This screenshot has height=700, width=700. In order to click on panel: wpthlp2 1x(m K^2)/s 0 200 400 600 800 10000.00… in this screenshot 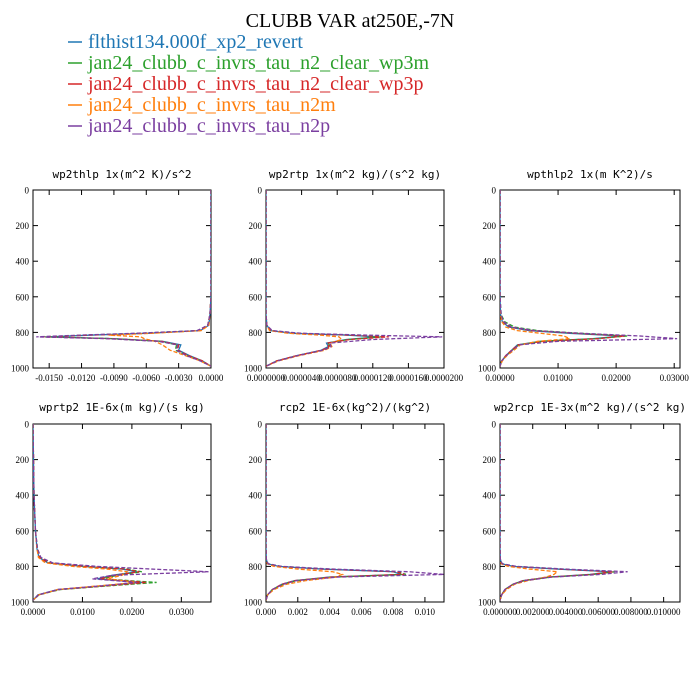, I will do `click(583, 275)`.